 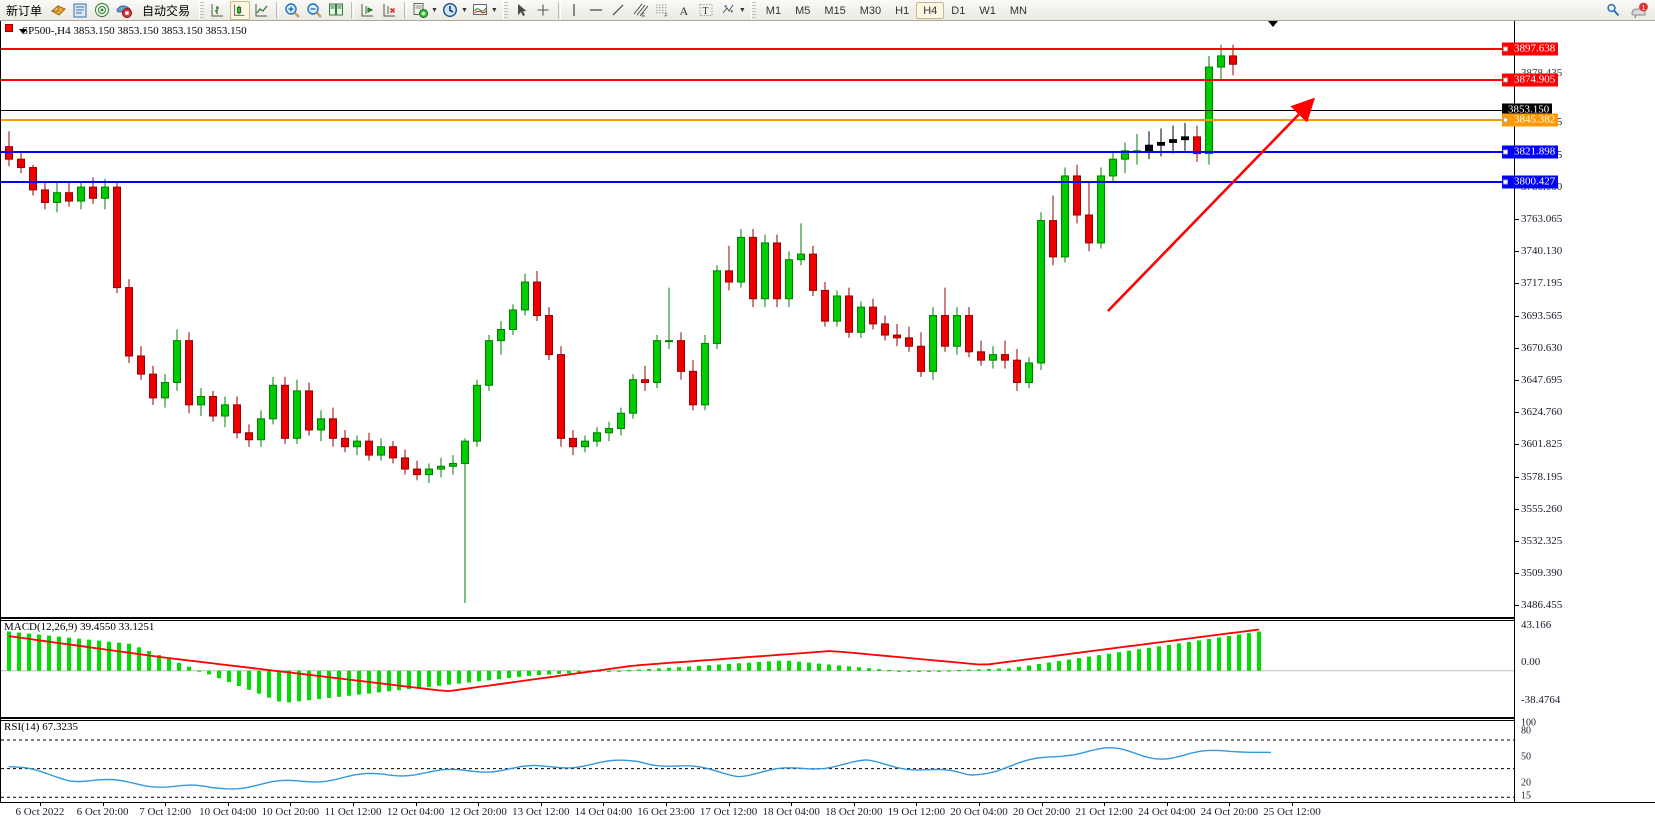 I want to click on autotrading-button: 自动交易, so click(x=166, y=10).